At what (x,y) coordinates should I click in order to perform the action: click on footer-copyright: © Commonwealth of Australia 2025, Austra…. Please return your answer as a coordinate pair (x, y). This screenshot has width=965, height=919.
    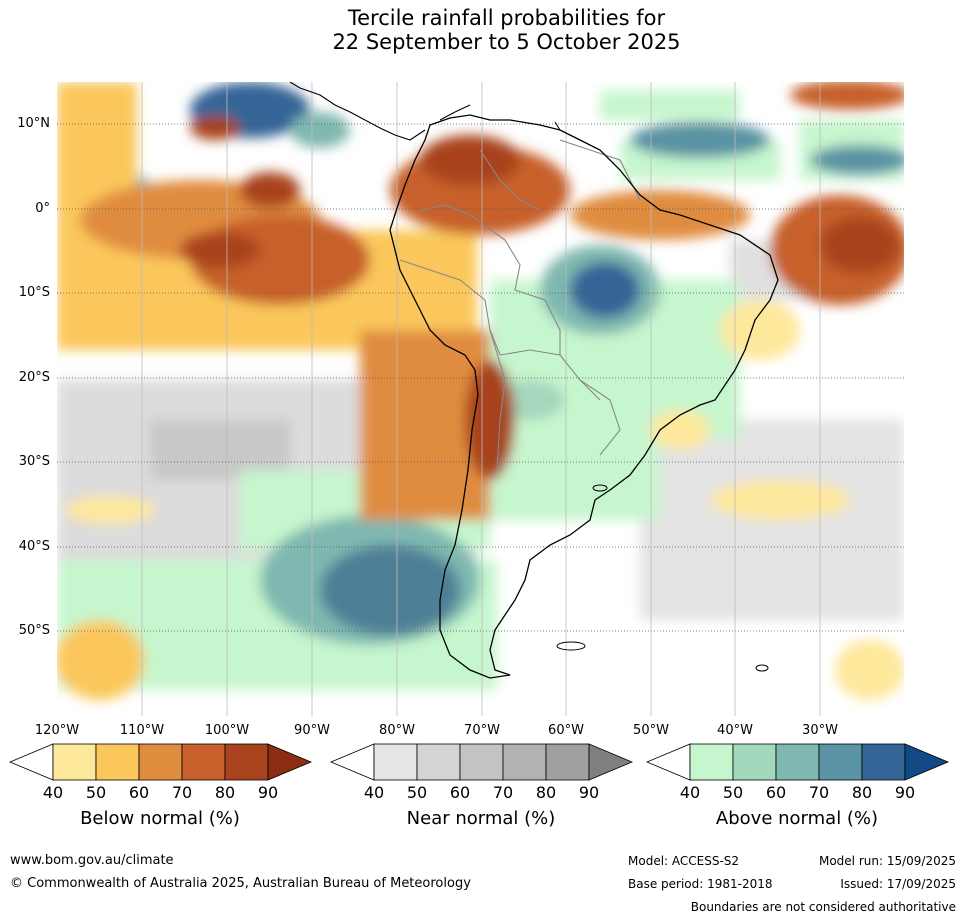
    Looking at the image, I should click on (240, 883).